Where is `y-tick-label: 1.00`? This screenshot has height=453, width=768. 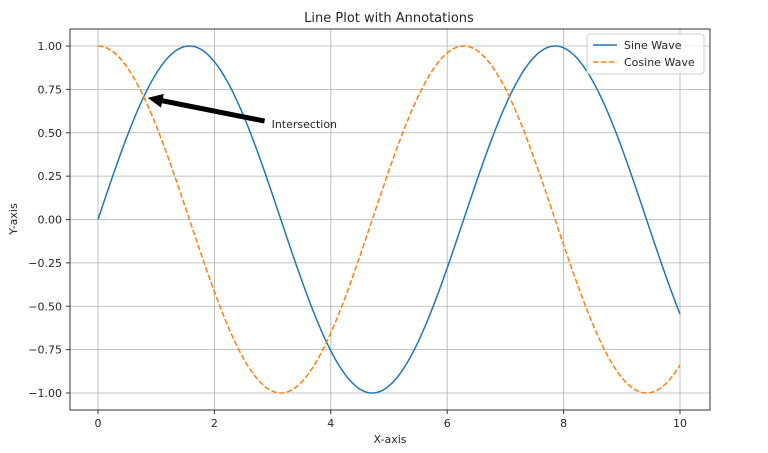
y-tick-label: 1.00 is located at coordinates (50, 46).